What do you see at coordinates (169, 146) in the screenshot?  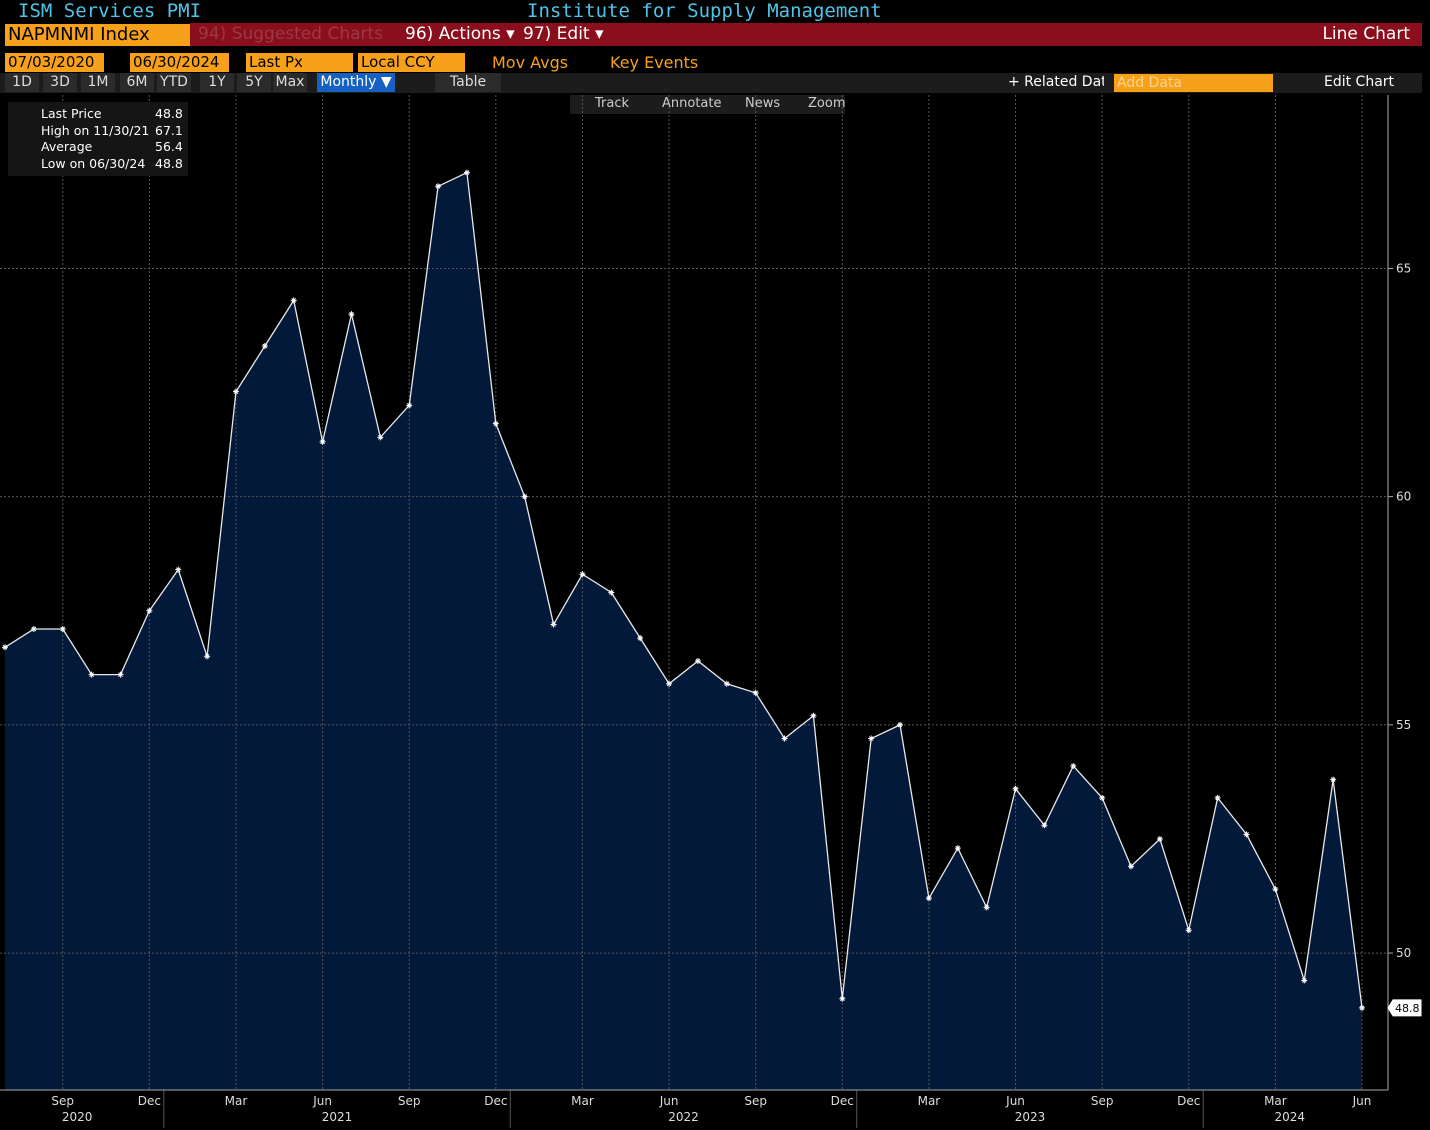 I see `legend-value: 56.4` at bounding box center [169, 146].